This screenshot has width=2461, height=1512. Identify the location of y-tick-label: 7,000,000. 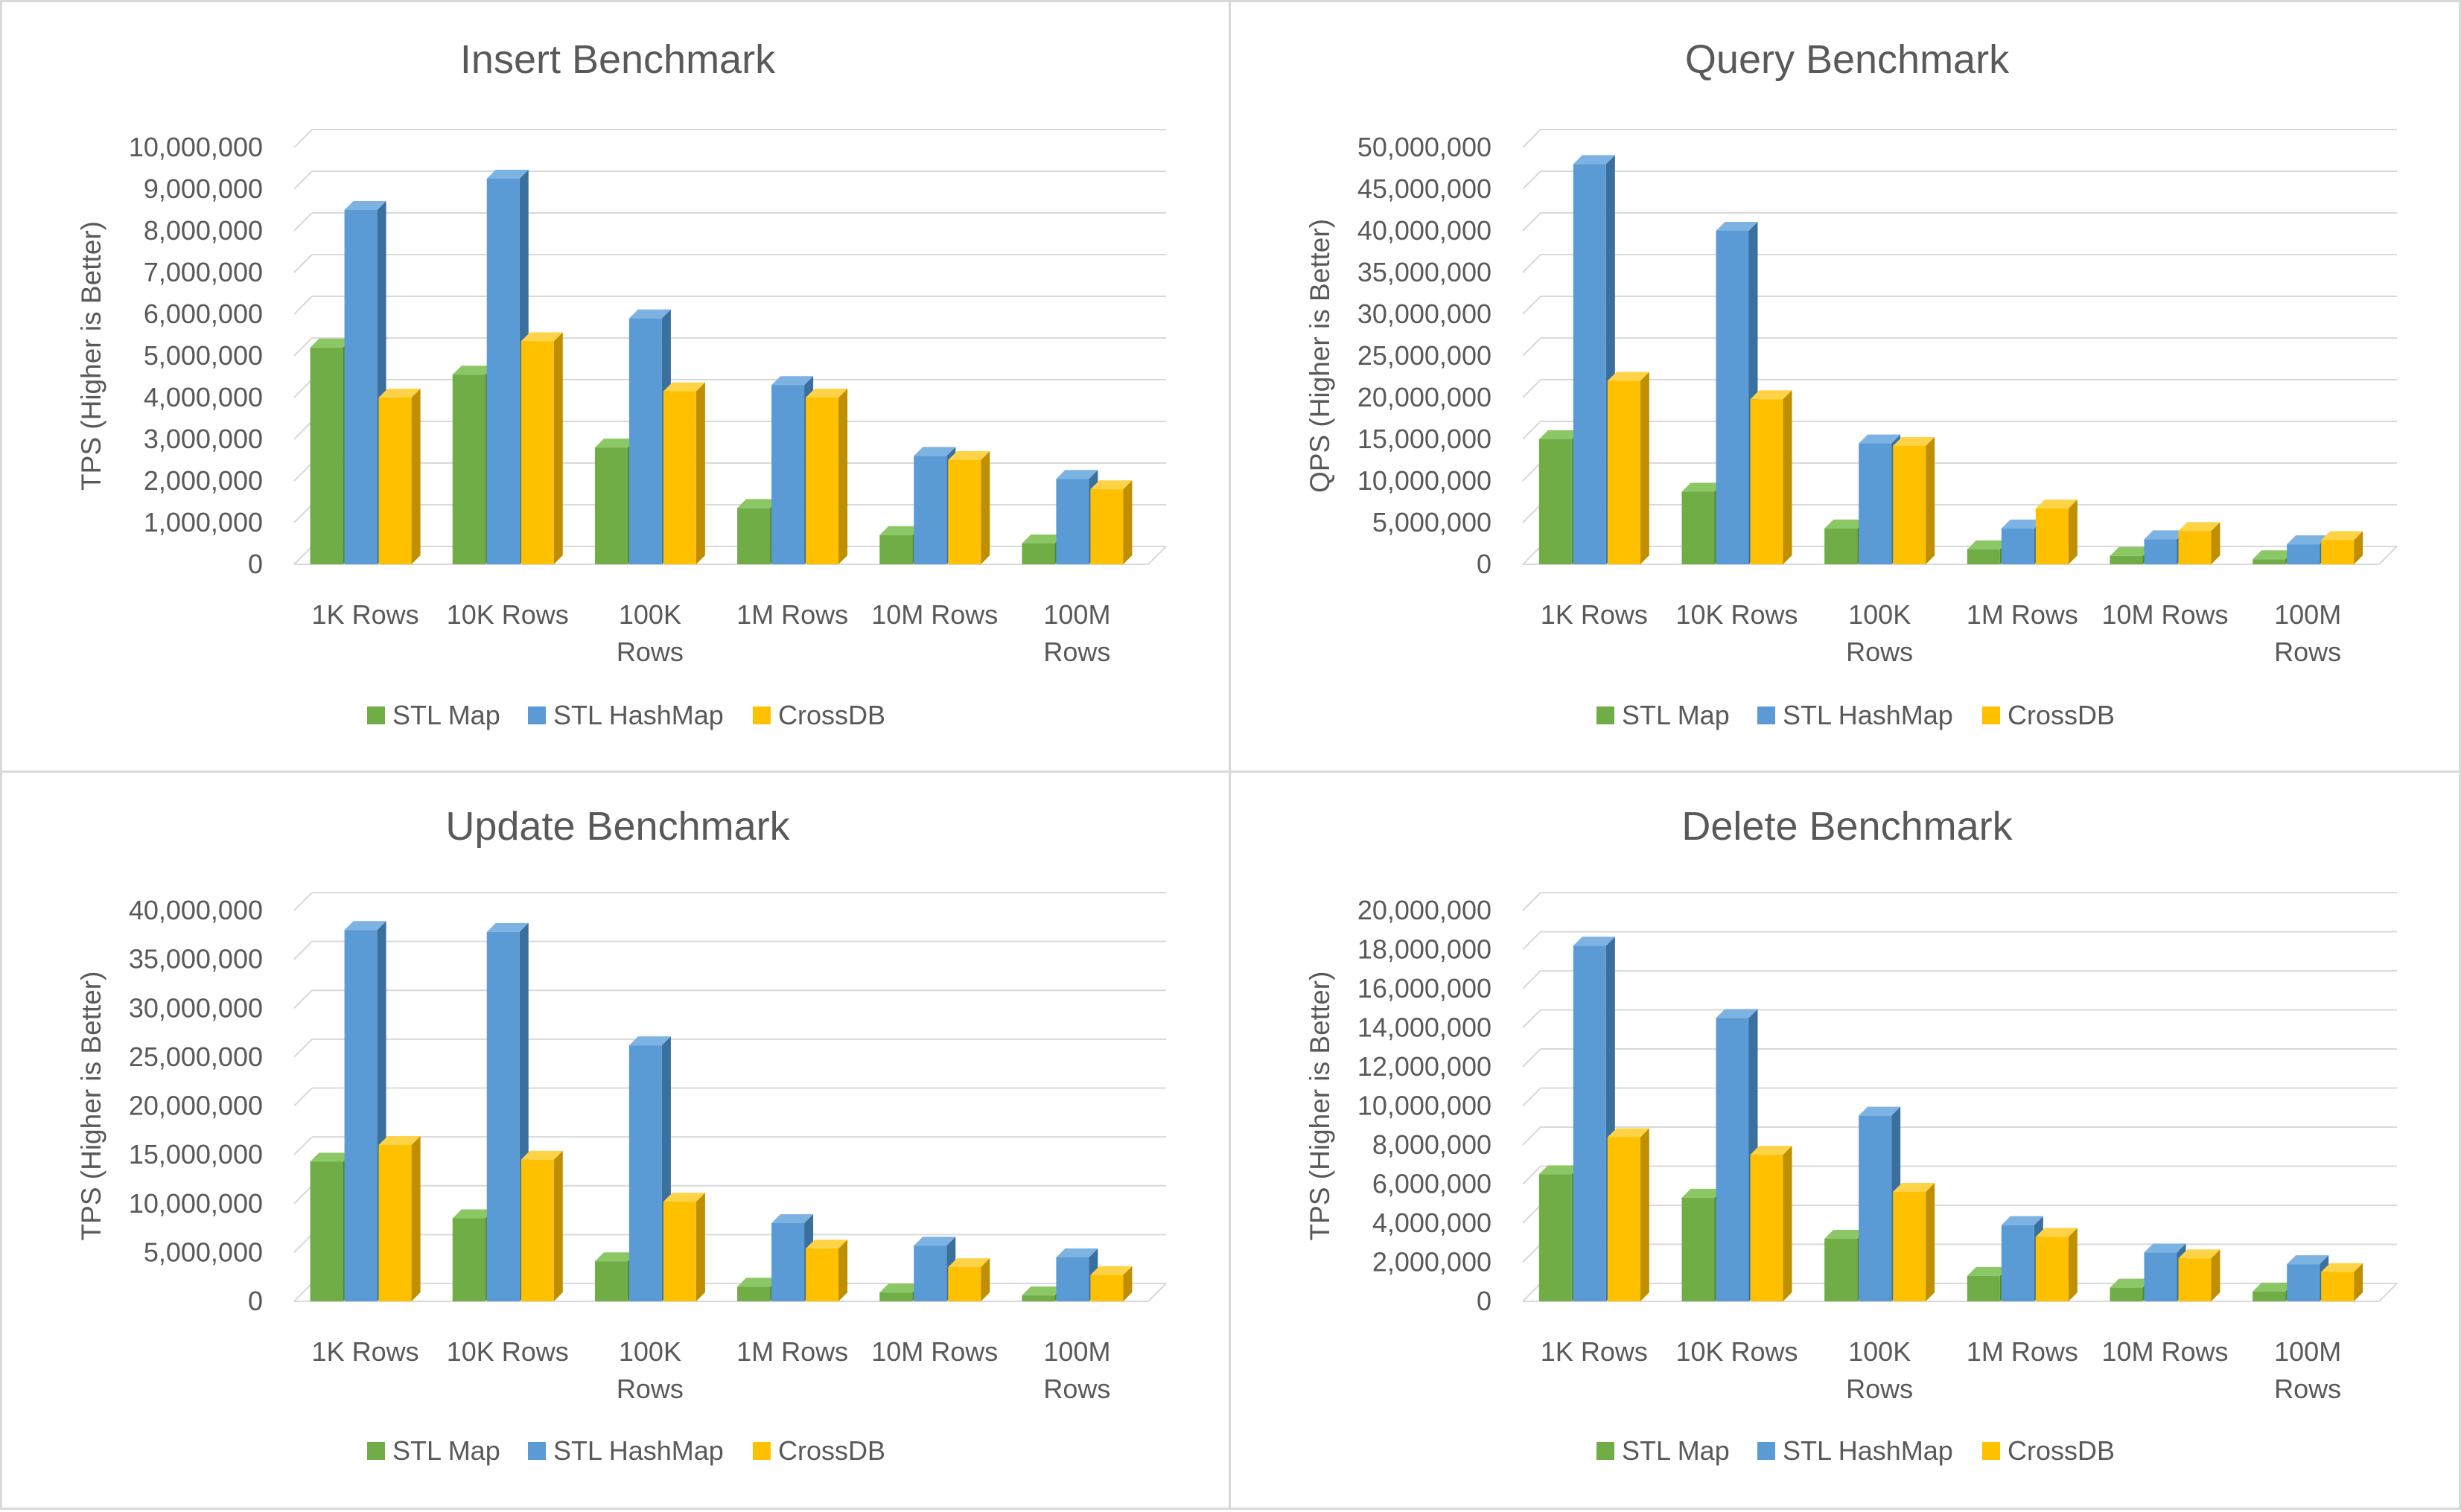
(203, 272).